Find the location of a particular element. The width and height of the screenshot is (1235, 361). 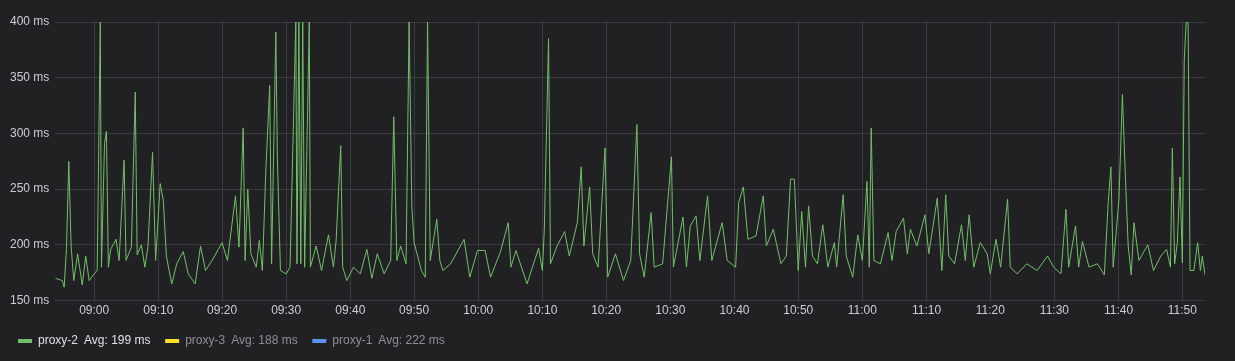

y-tick-label: 150 ms is located at coordinates (29, 299).